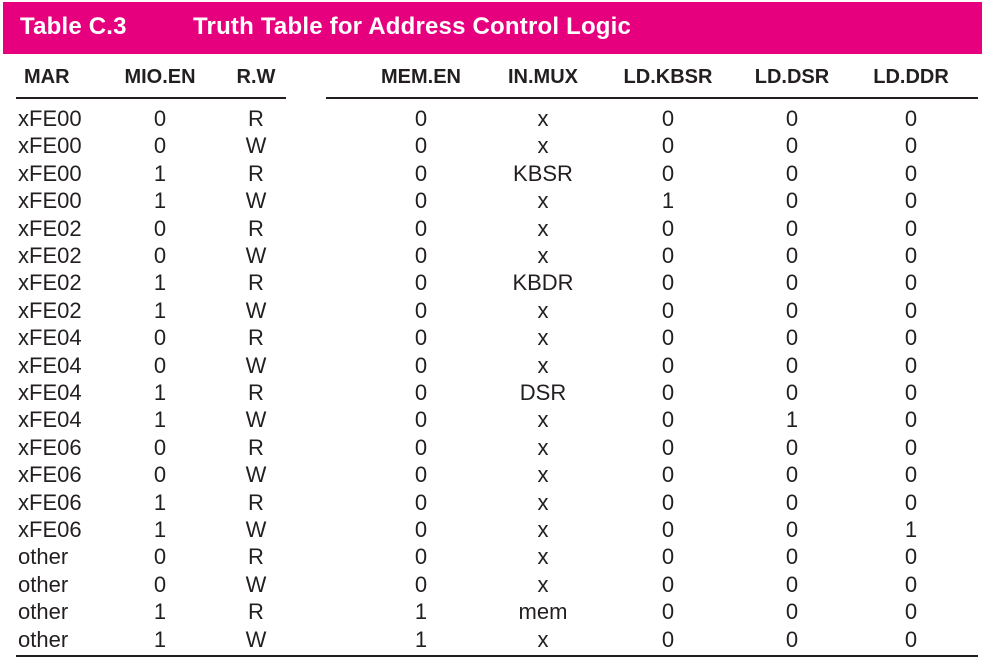 Image resolution: width=982 pixels, height=657 pixels. Describe the element at coordinates (160, 77) in the screenshot. I see `column-header-mio-en: MIO.EN` at that location.